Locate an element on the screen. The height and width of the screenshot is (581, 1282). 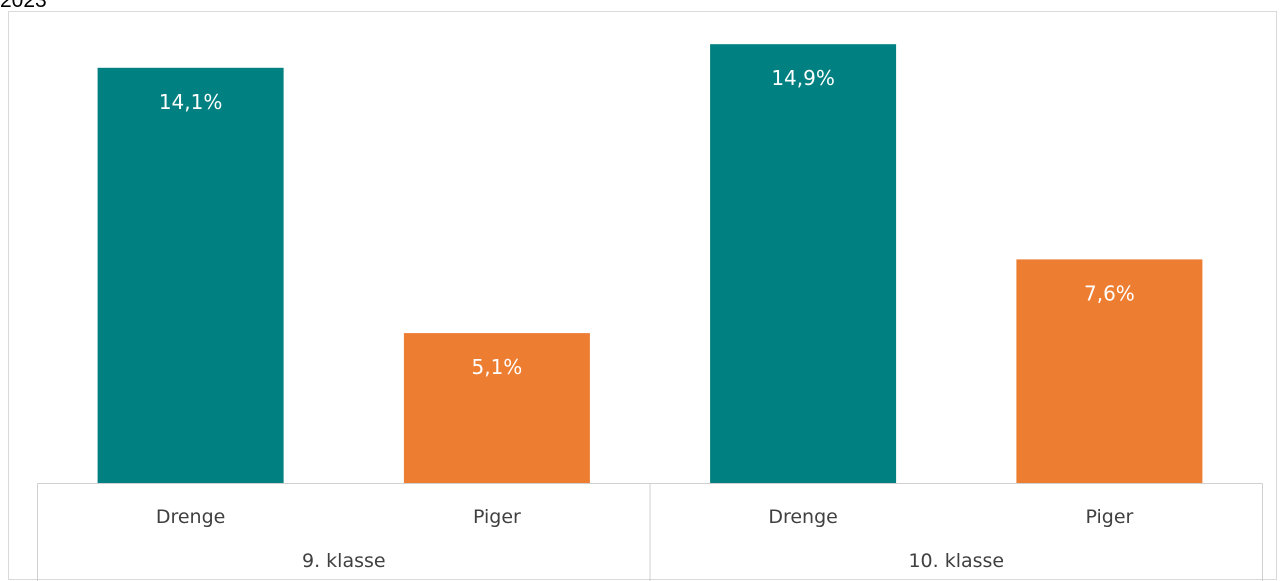
category-label-1: Drenge is located at coordinates (191, 517).